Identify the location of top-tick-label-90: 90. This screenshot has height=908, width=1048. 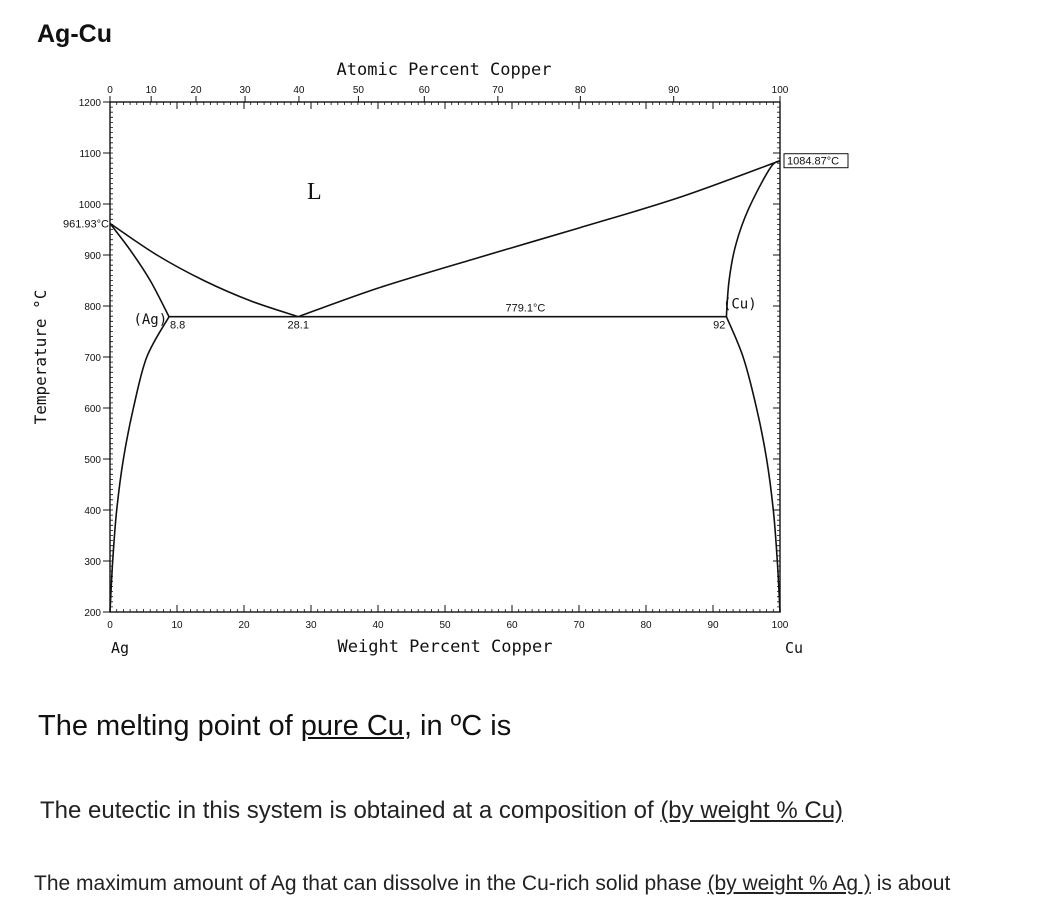
(674, 90).